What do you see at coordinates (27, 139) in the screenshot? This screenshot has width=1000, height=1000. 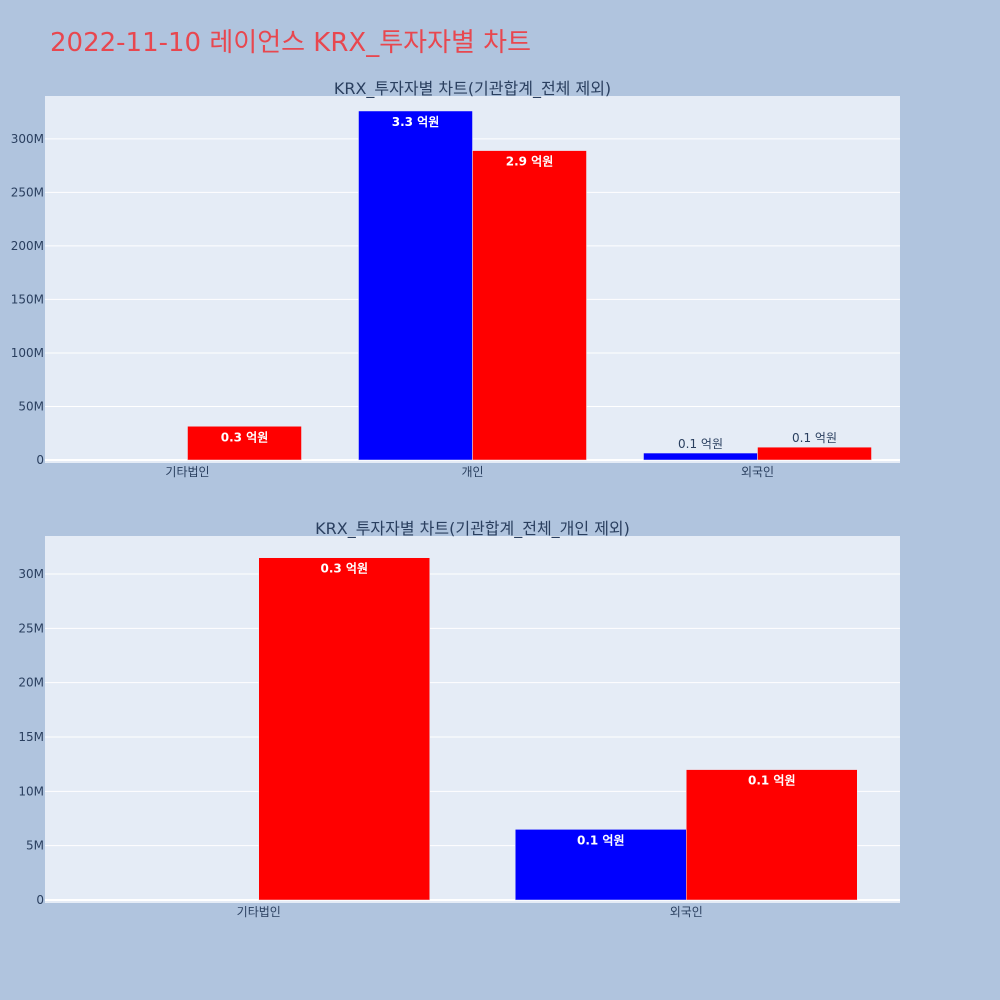 I see `y-tick-label: 300M` at bounding box center [27, 139].